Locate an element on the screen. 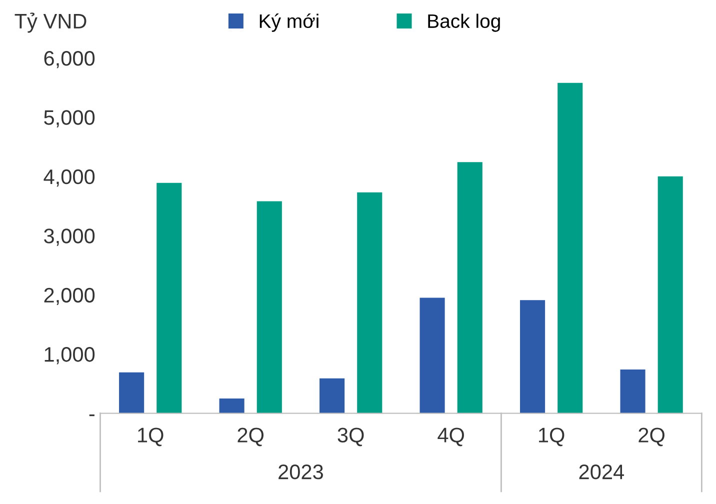  y-tick-label: 2,000 is located at coordinates (69, 297).